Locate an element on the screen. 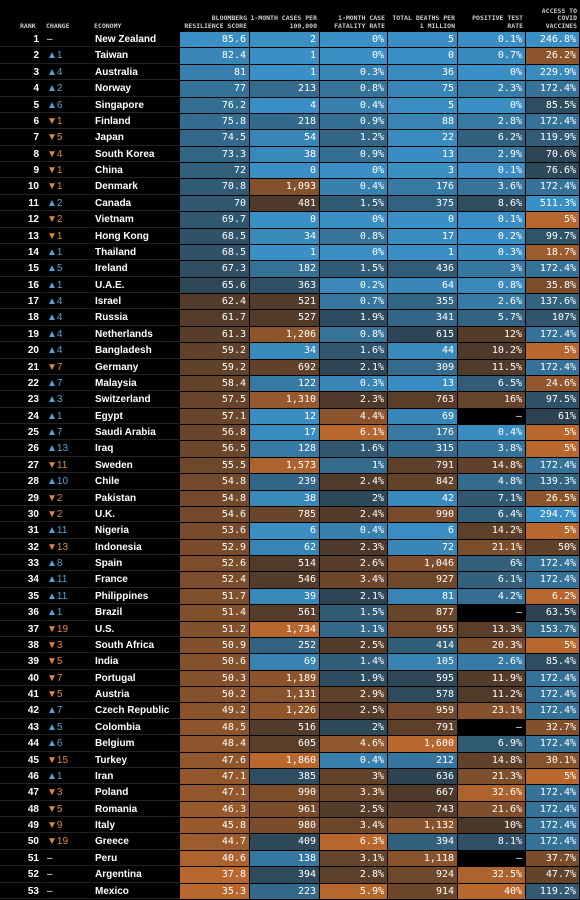 This screenshot has height=900, width=580. positive-rate: 10% is located at coordinates (491, 826).